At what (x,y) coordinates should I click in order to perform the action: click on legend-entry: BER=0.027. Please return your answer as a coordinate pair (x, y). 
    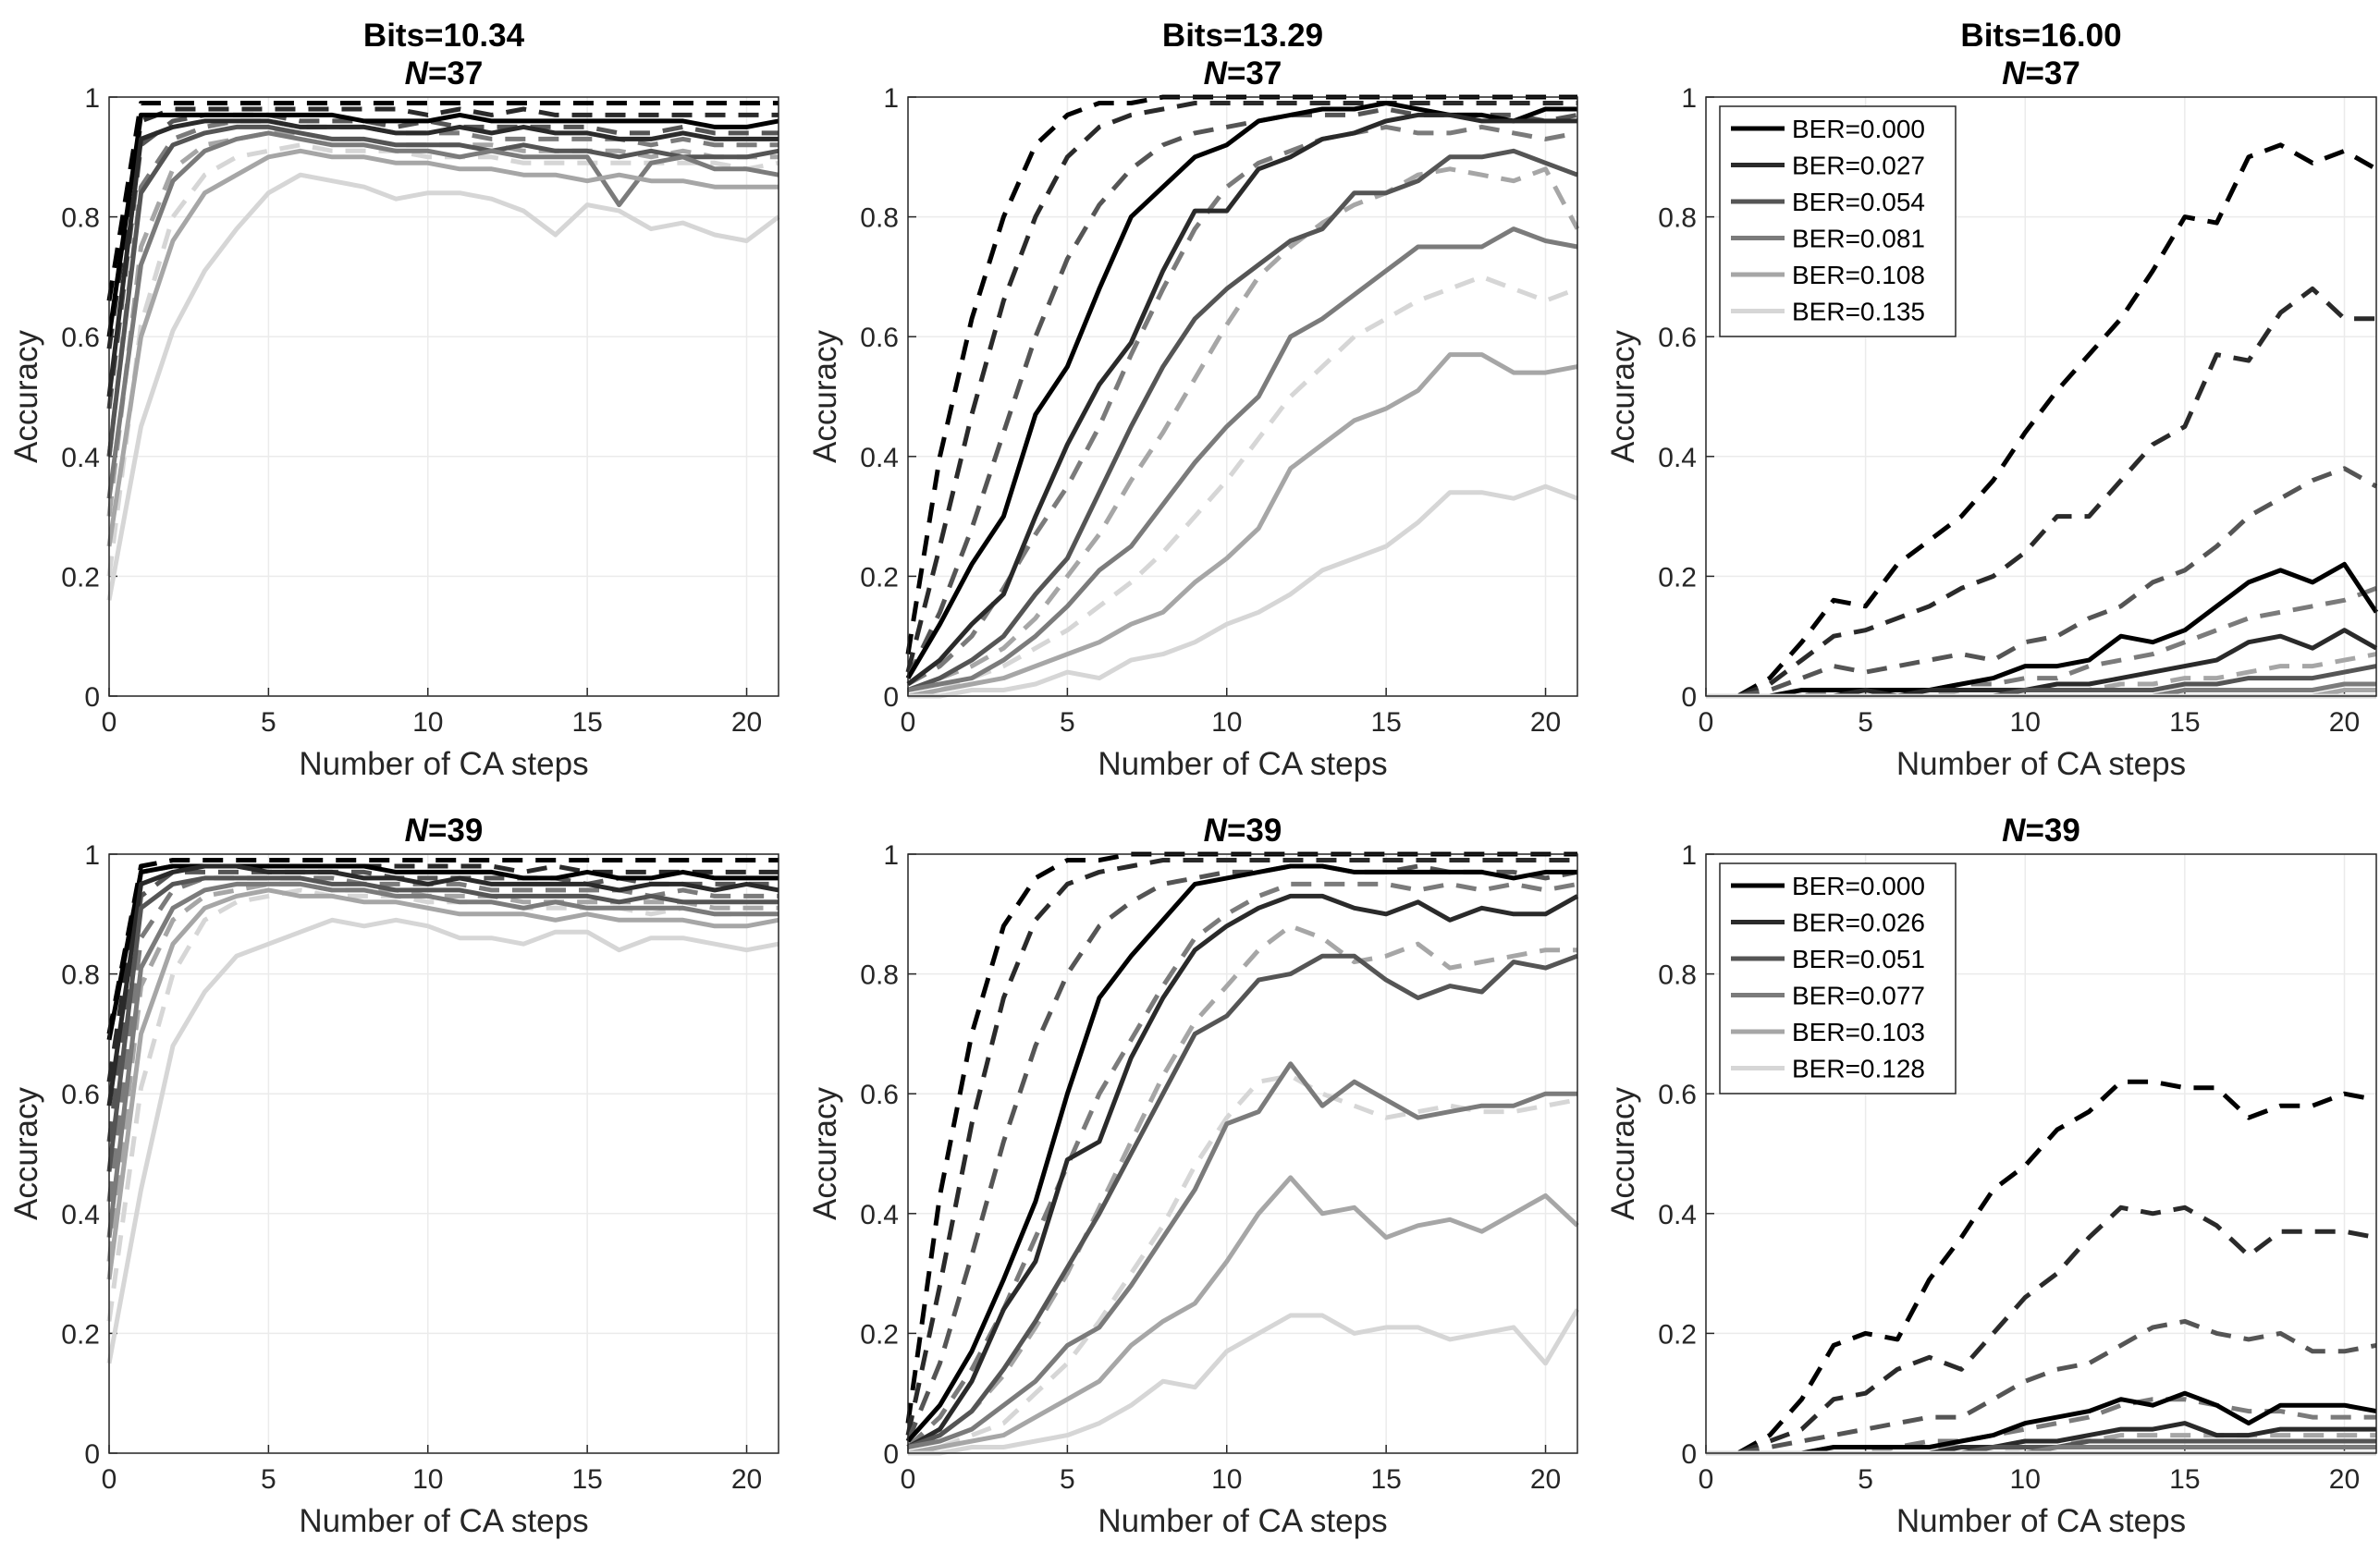
    Looking at the image, I should click on (1858, 166).